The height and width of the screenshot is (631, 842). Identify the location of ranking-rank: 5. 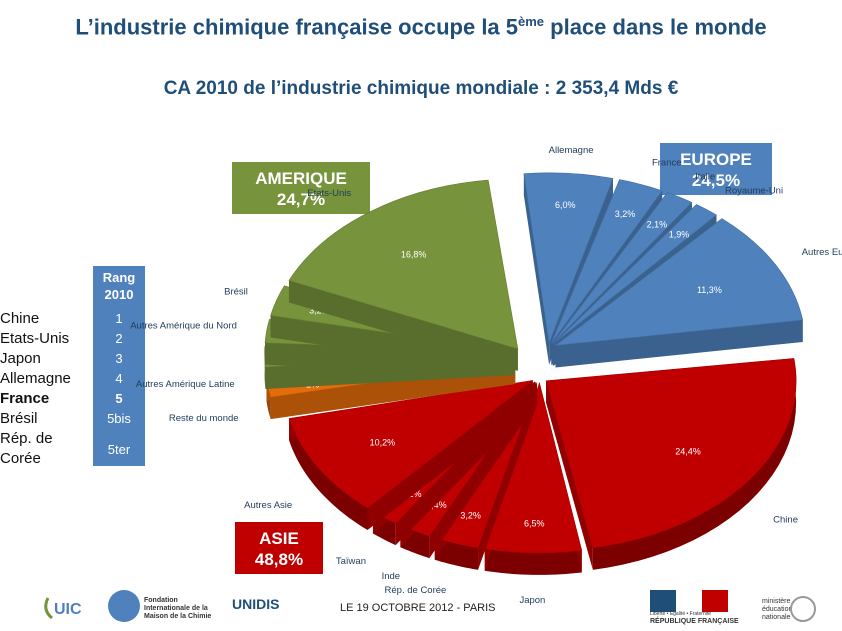
(119, 398).